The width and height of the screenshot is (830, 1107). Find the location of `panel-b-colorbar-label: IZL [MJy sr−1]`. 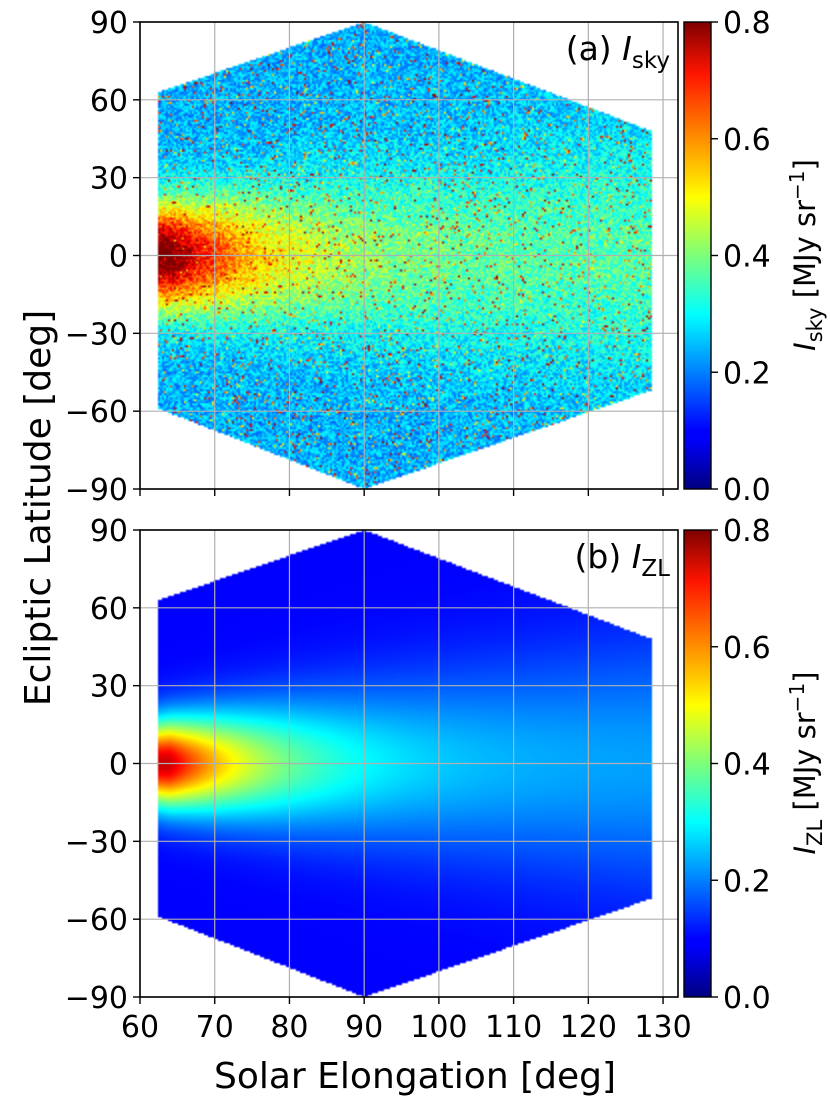

panel-b-colorbar-label: IZL [MJy sr−1] is located at coordinates (806, 763).